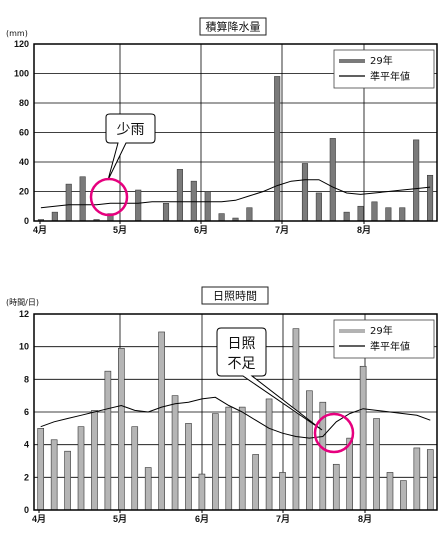  What do you see at coordinates (122, 165) in the screenshot?
I see `precip-callout: 少雨` at bounding box center [122, 165].